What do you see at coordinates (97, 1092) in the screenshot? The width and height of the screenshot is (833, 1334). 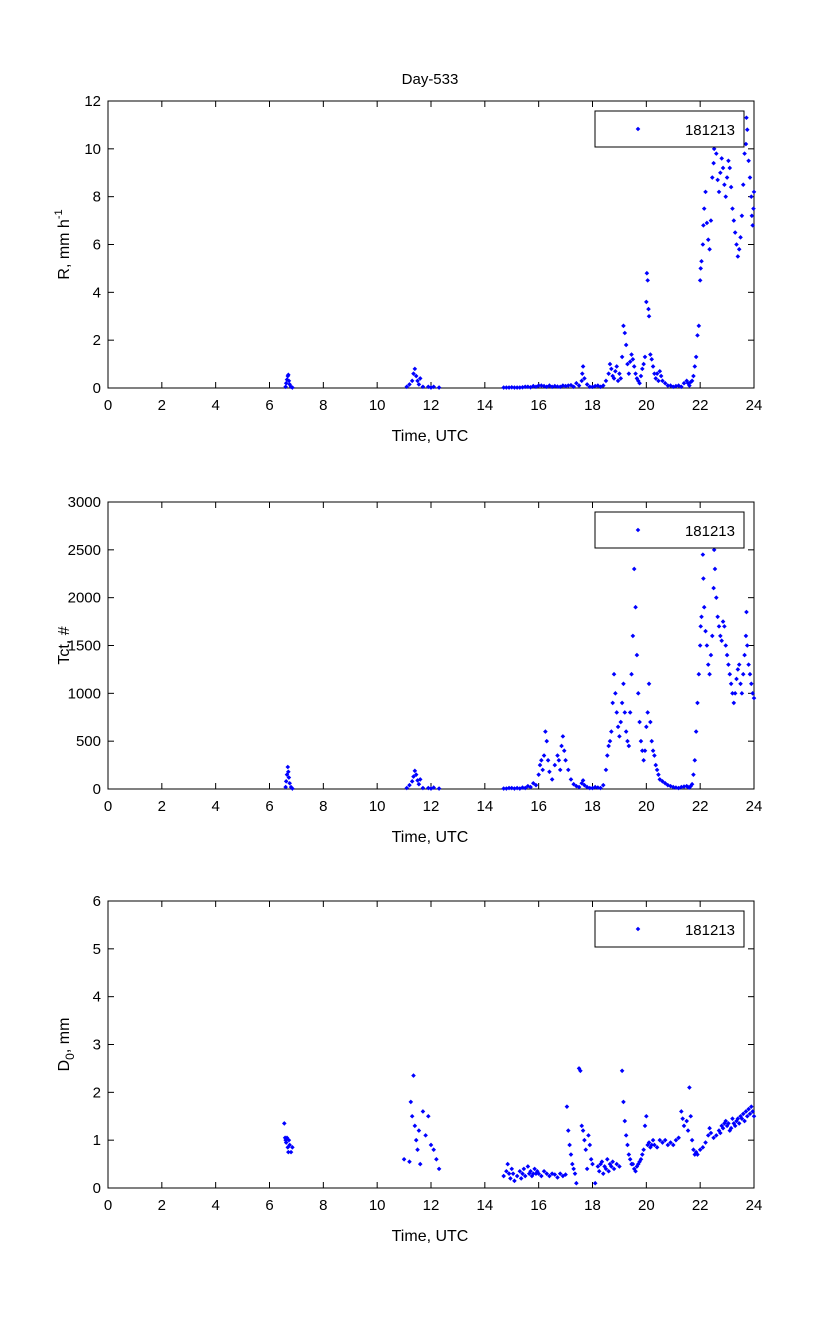 I see `y-tick-label: 2` at bounding box center [97, 1092].